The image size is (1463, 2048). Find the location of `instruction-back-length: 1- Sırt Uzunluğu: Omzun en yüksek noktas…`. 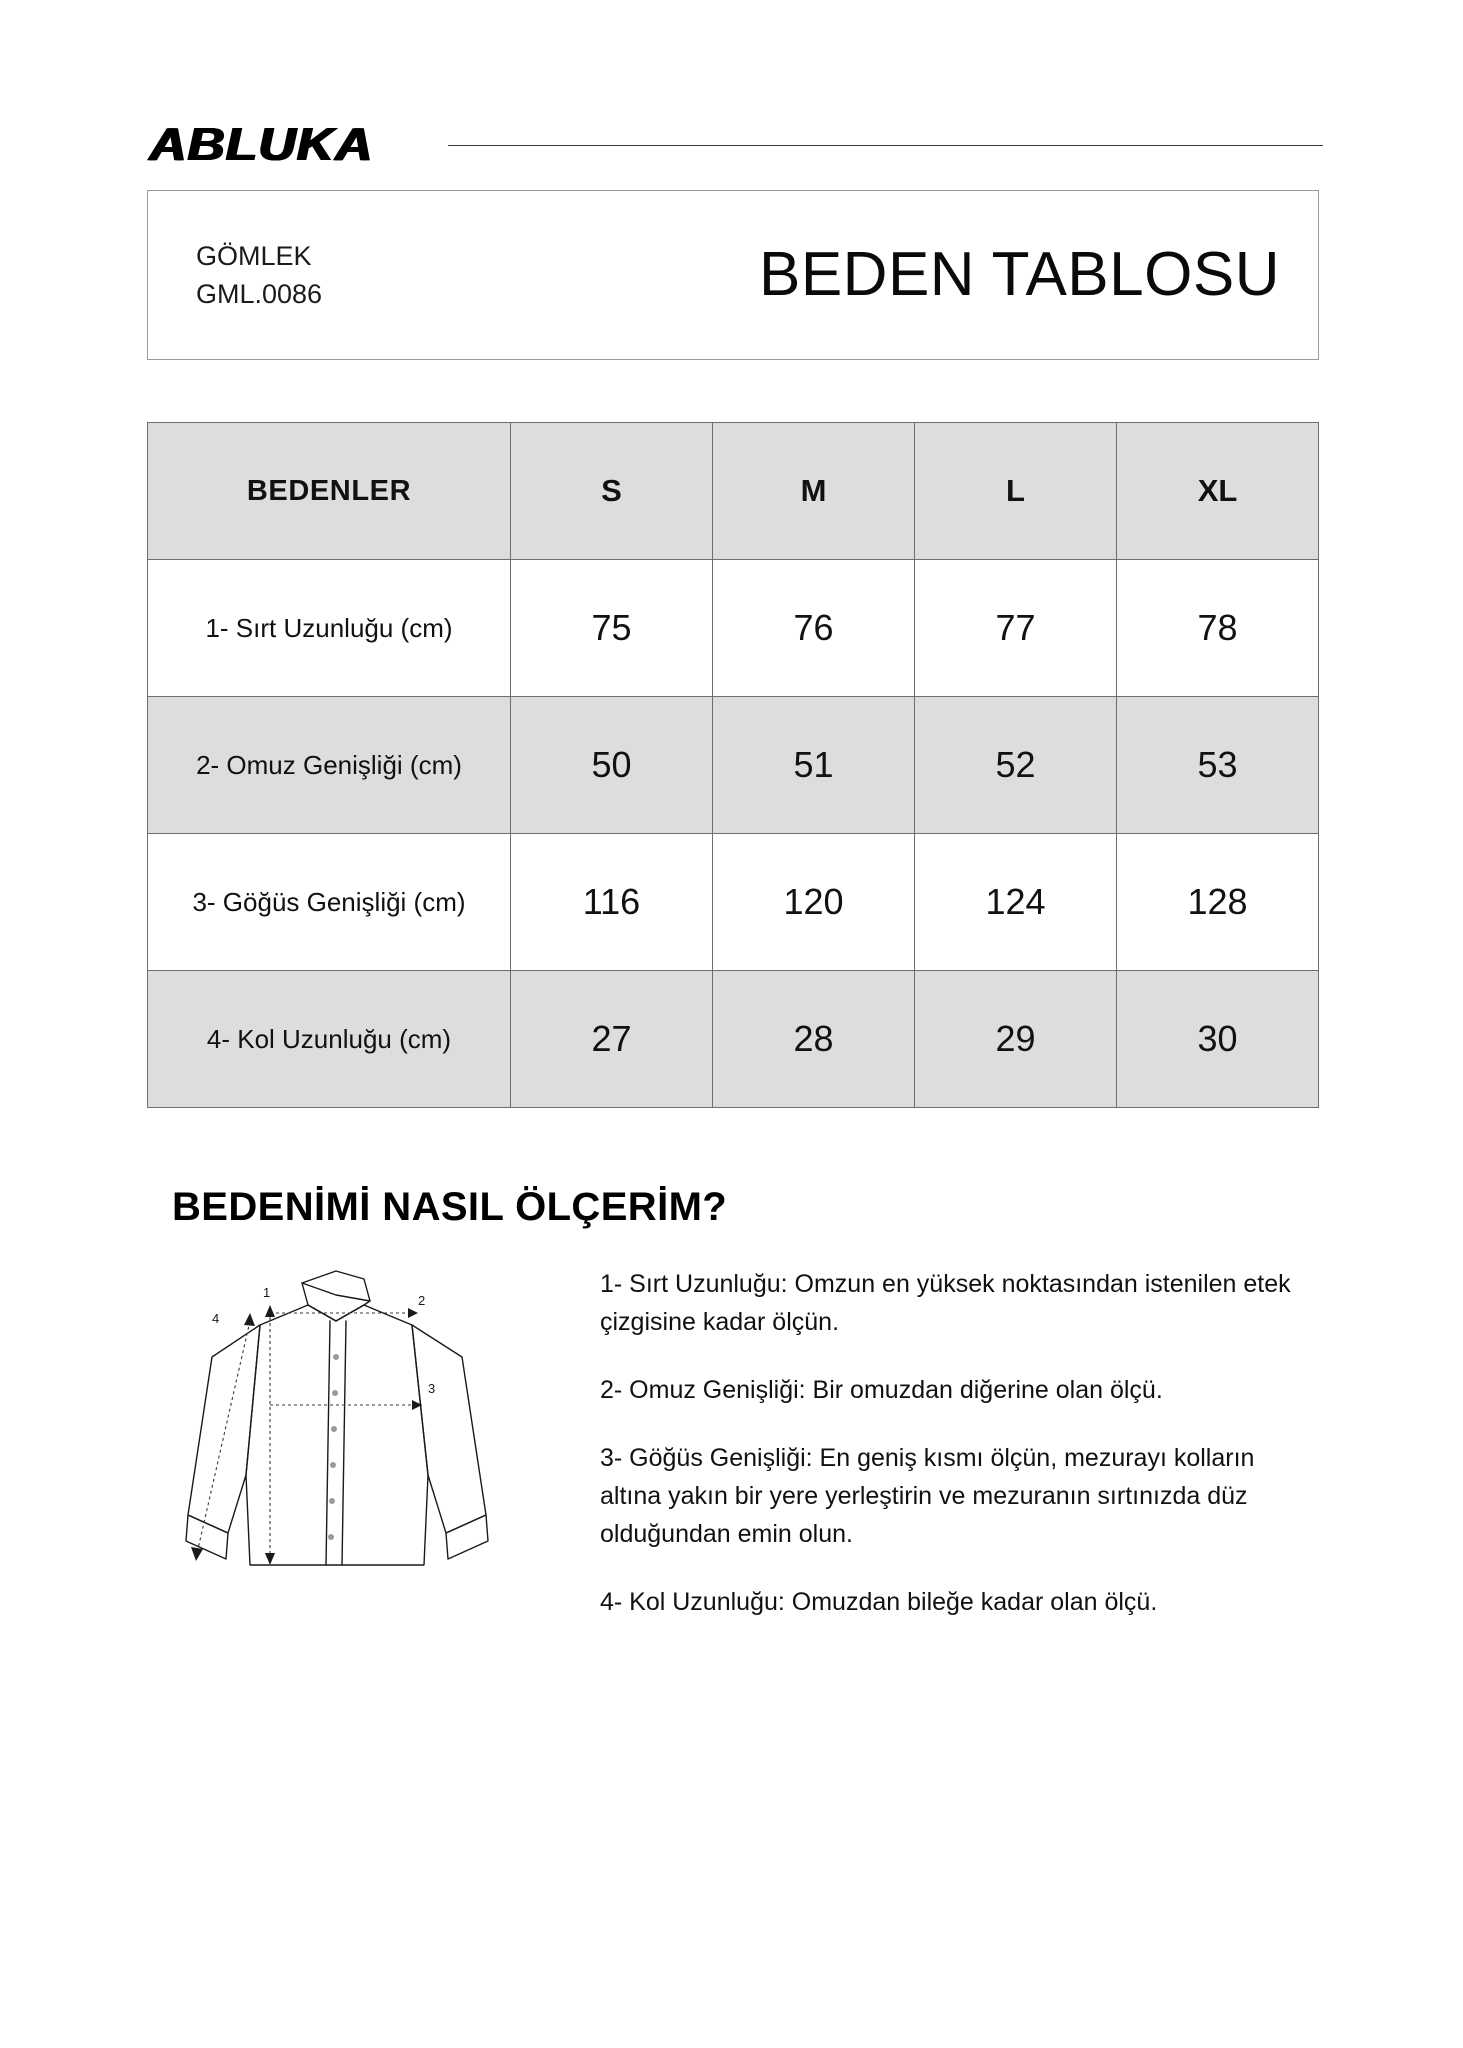

instruction-back-length: 1- Sırt Uzunluğu: Omzun en yüksek noktas… is located at coordinates (945, 1303).